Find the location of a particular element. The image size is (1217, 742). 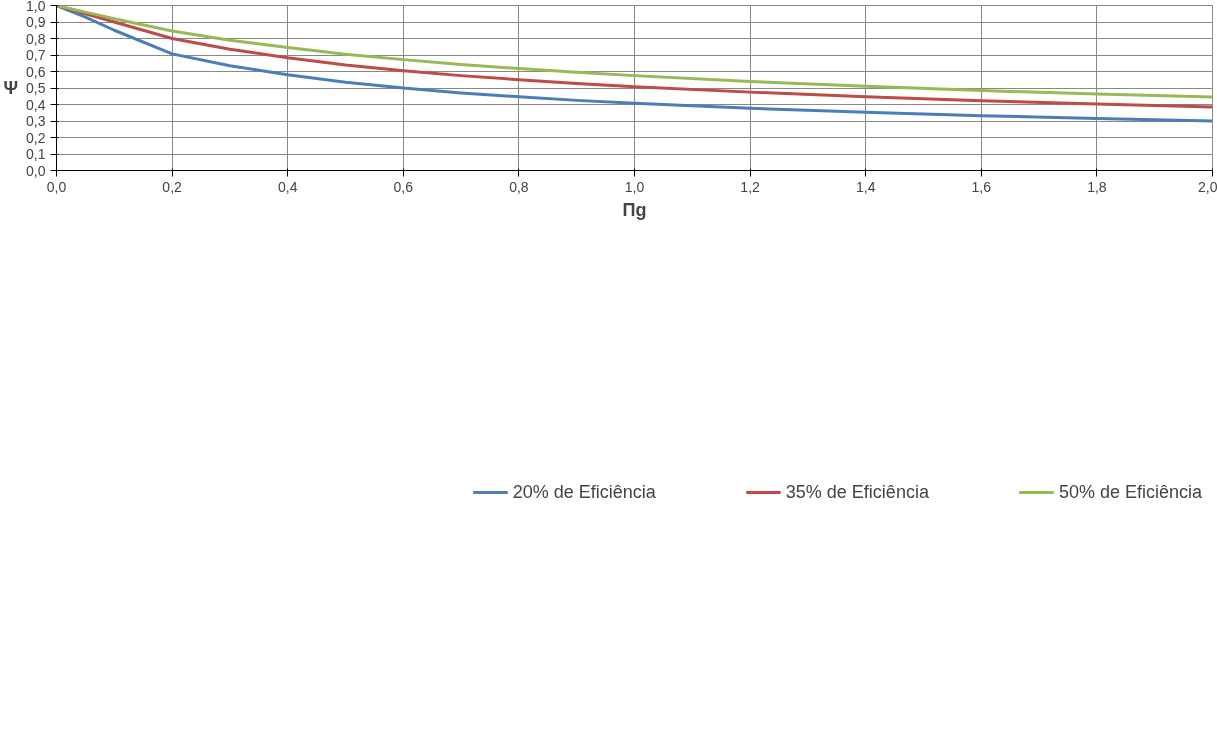

x-tick-label: 1,8 is located at coordinates (1097, 186).